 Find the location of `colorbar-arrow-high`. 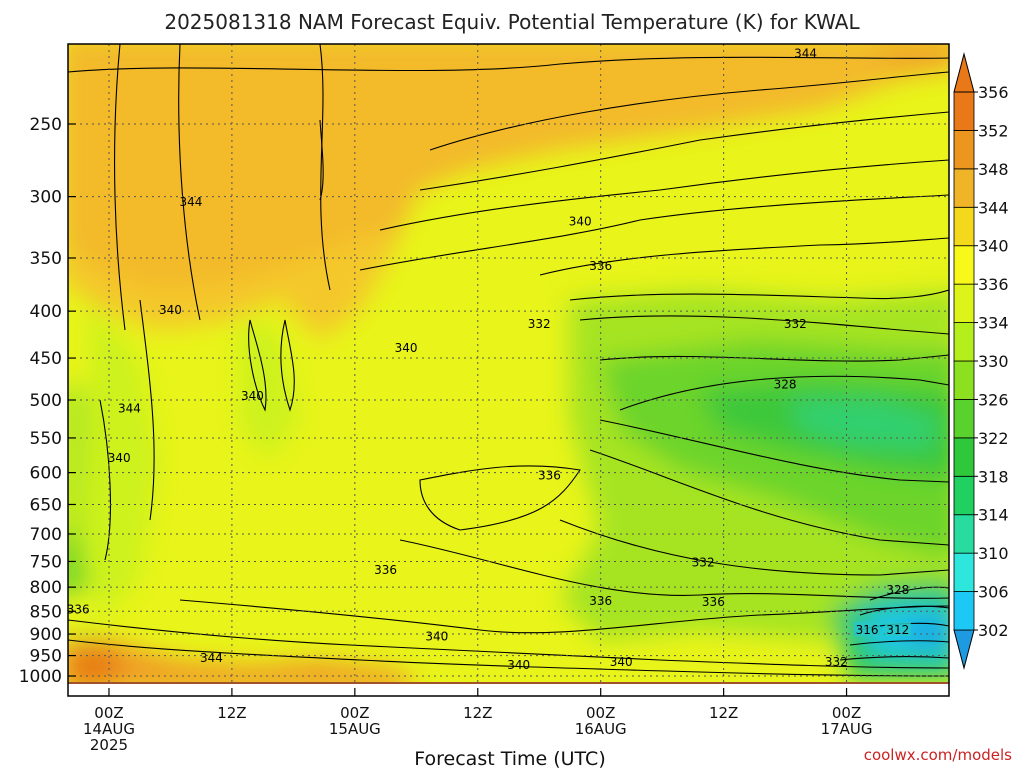

colorbar-arrow-high is located at coordinates (964, 72).